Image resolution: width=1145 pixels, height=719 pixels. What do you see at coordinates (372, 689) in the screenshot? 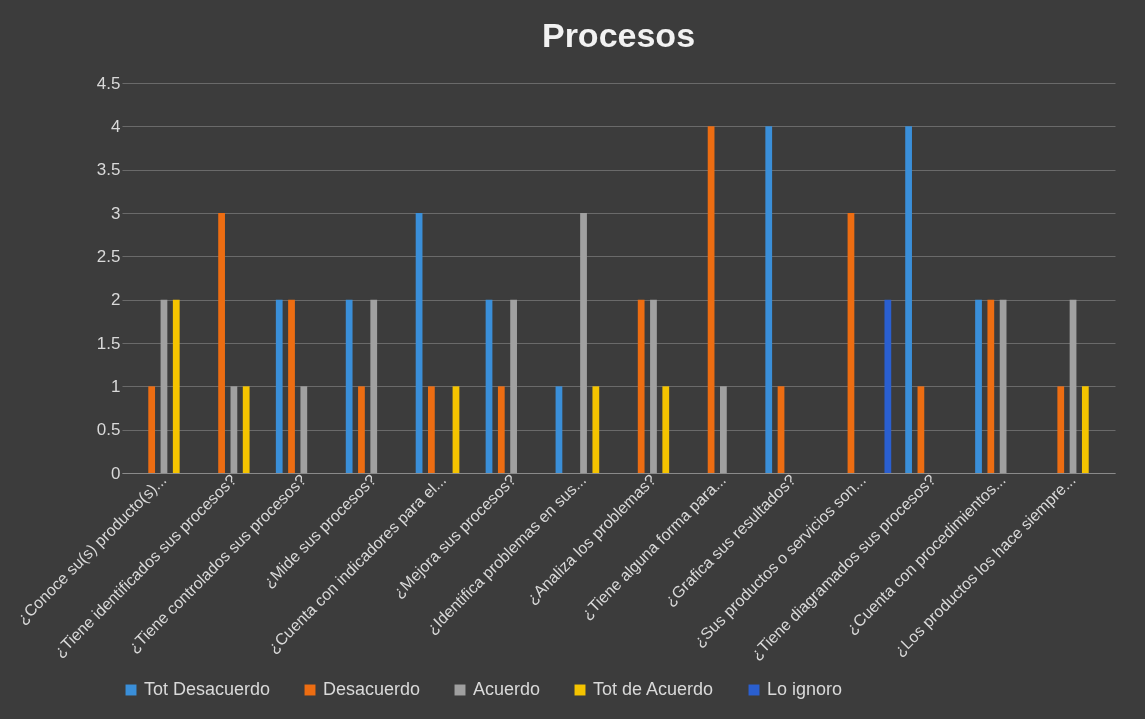
I see `legend-label: Desacuerdo` at bounding box center [372, 689].